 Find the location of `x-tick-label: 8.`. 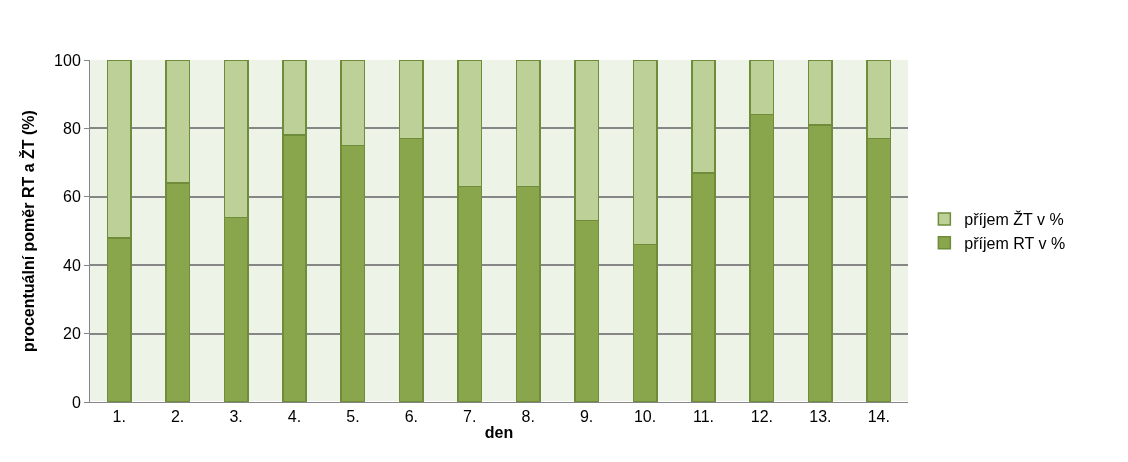

x-tick-label: 8. is located at coordinates (528, 417).